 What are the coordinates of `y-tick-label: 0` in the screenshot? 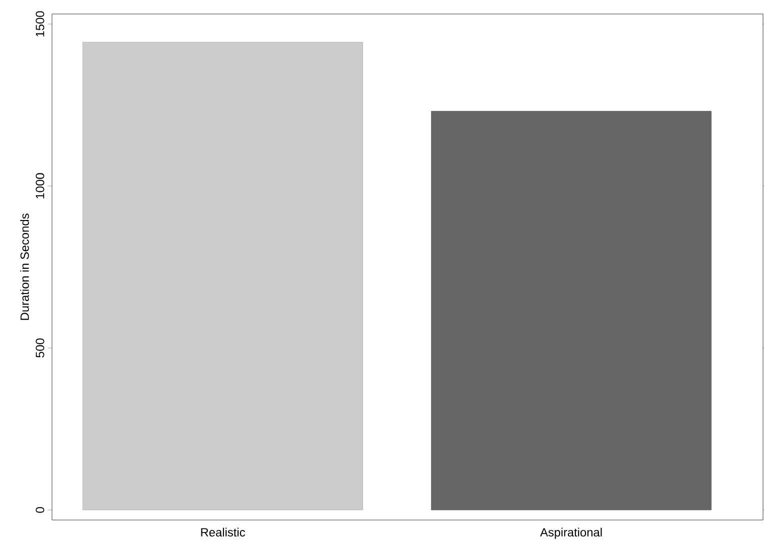 It's located at (40, 510).